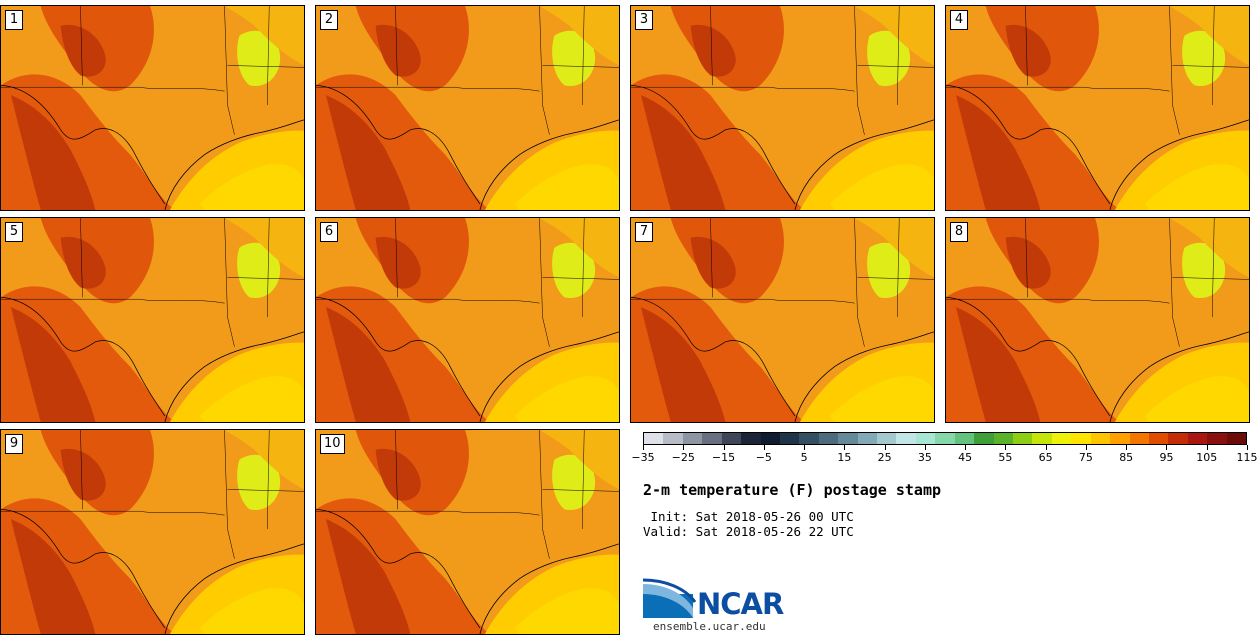 This screenshot has height=635, width=1260. Describe the element at coordinates (467, 108) in the screenshot. I see `stamp-panel-2: 2` at that location.